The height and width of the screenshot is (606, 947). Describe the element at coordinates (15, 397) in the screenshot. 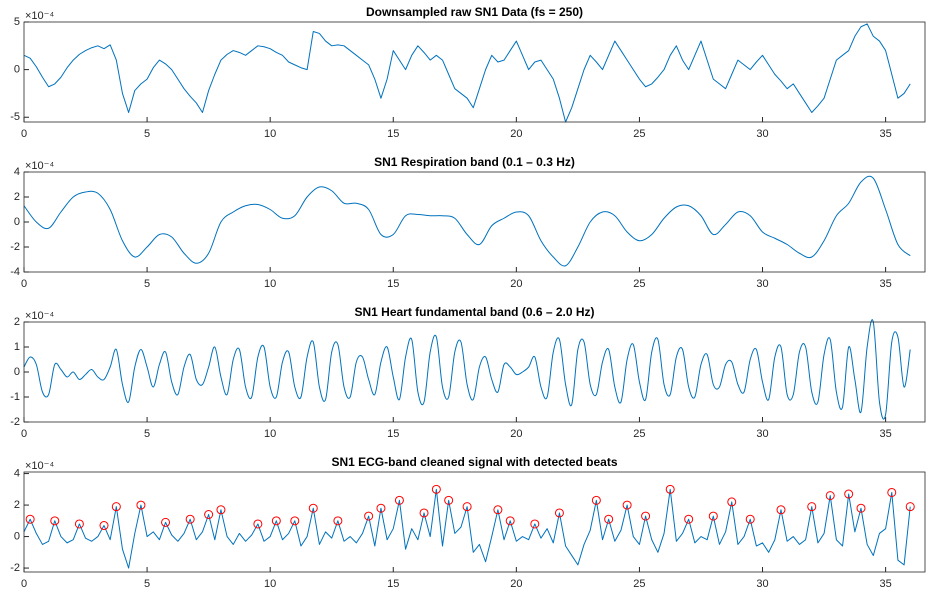

I see `y-tick-label: -1` at that location.